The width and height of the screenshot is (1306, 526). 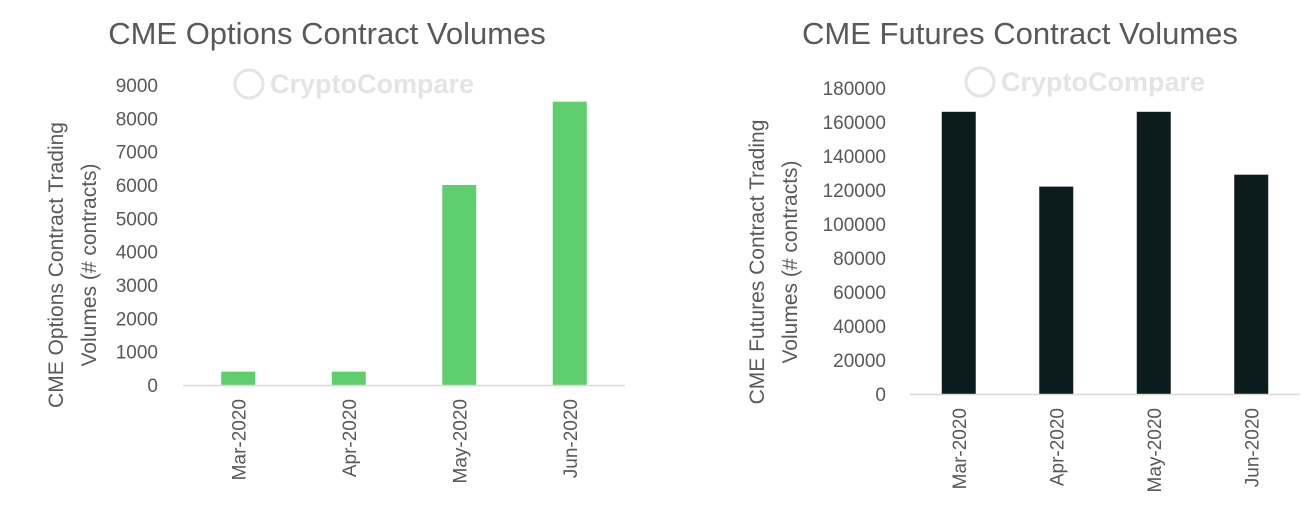 I want to click on futures-chart-title: CME Futures Contract Volumes, so click(x=1020, y=33).